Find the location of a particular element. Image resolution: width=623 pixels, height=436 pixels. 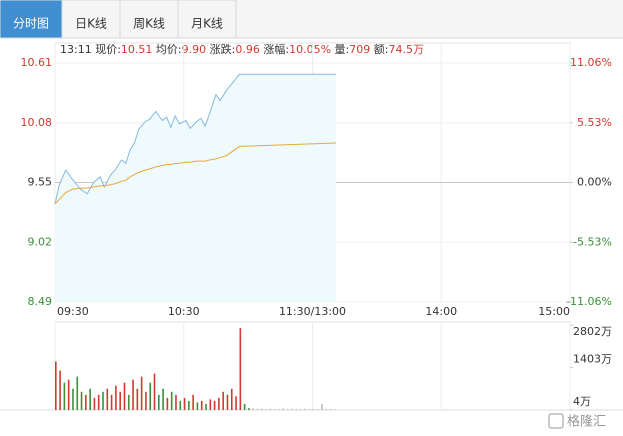

info-value: 74.5万 is located at coordinates (406, 49).